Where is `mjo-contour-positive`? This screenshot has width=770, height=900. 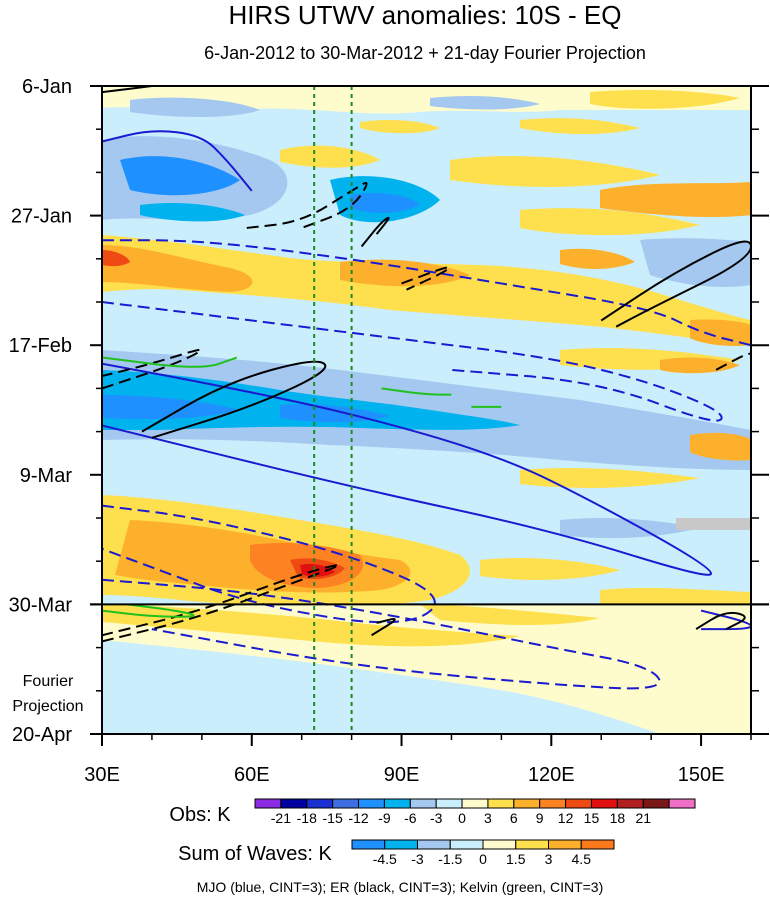
mjo-contour-positive is located at coordinates (177, 161).